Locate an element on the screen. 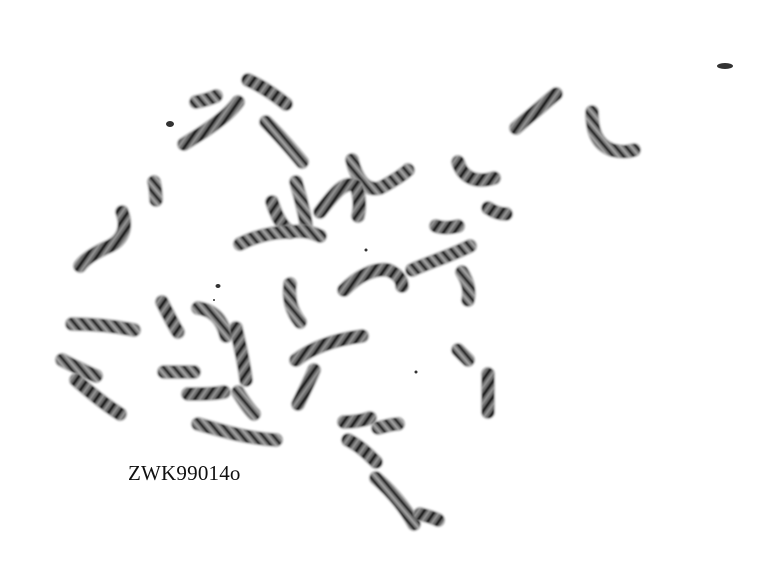 This screenshot has height=576, width=768. specimen-label: ZWK99014o is located at coordinates (184, 473).